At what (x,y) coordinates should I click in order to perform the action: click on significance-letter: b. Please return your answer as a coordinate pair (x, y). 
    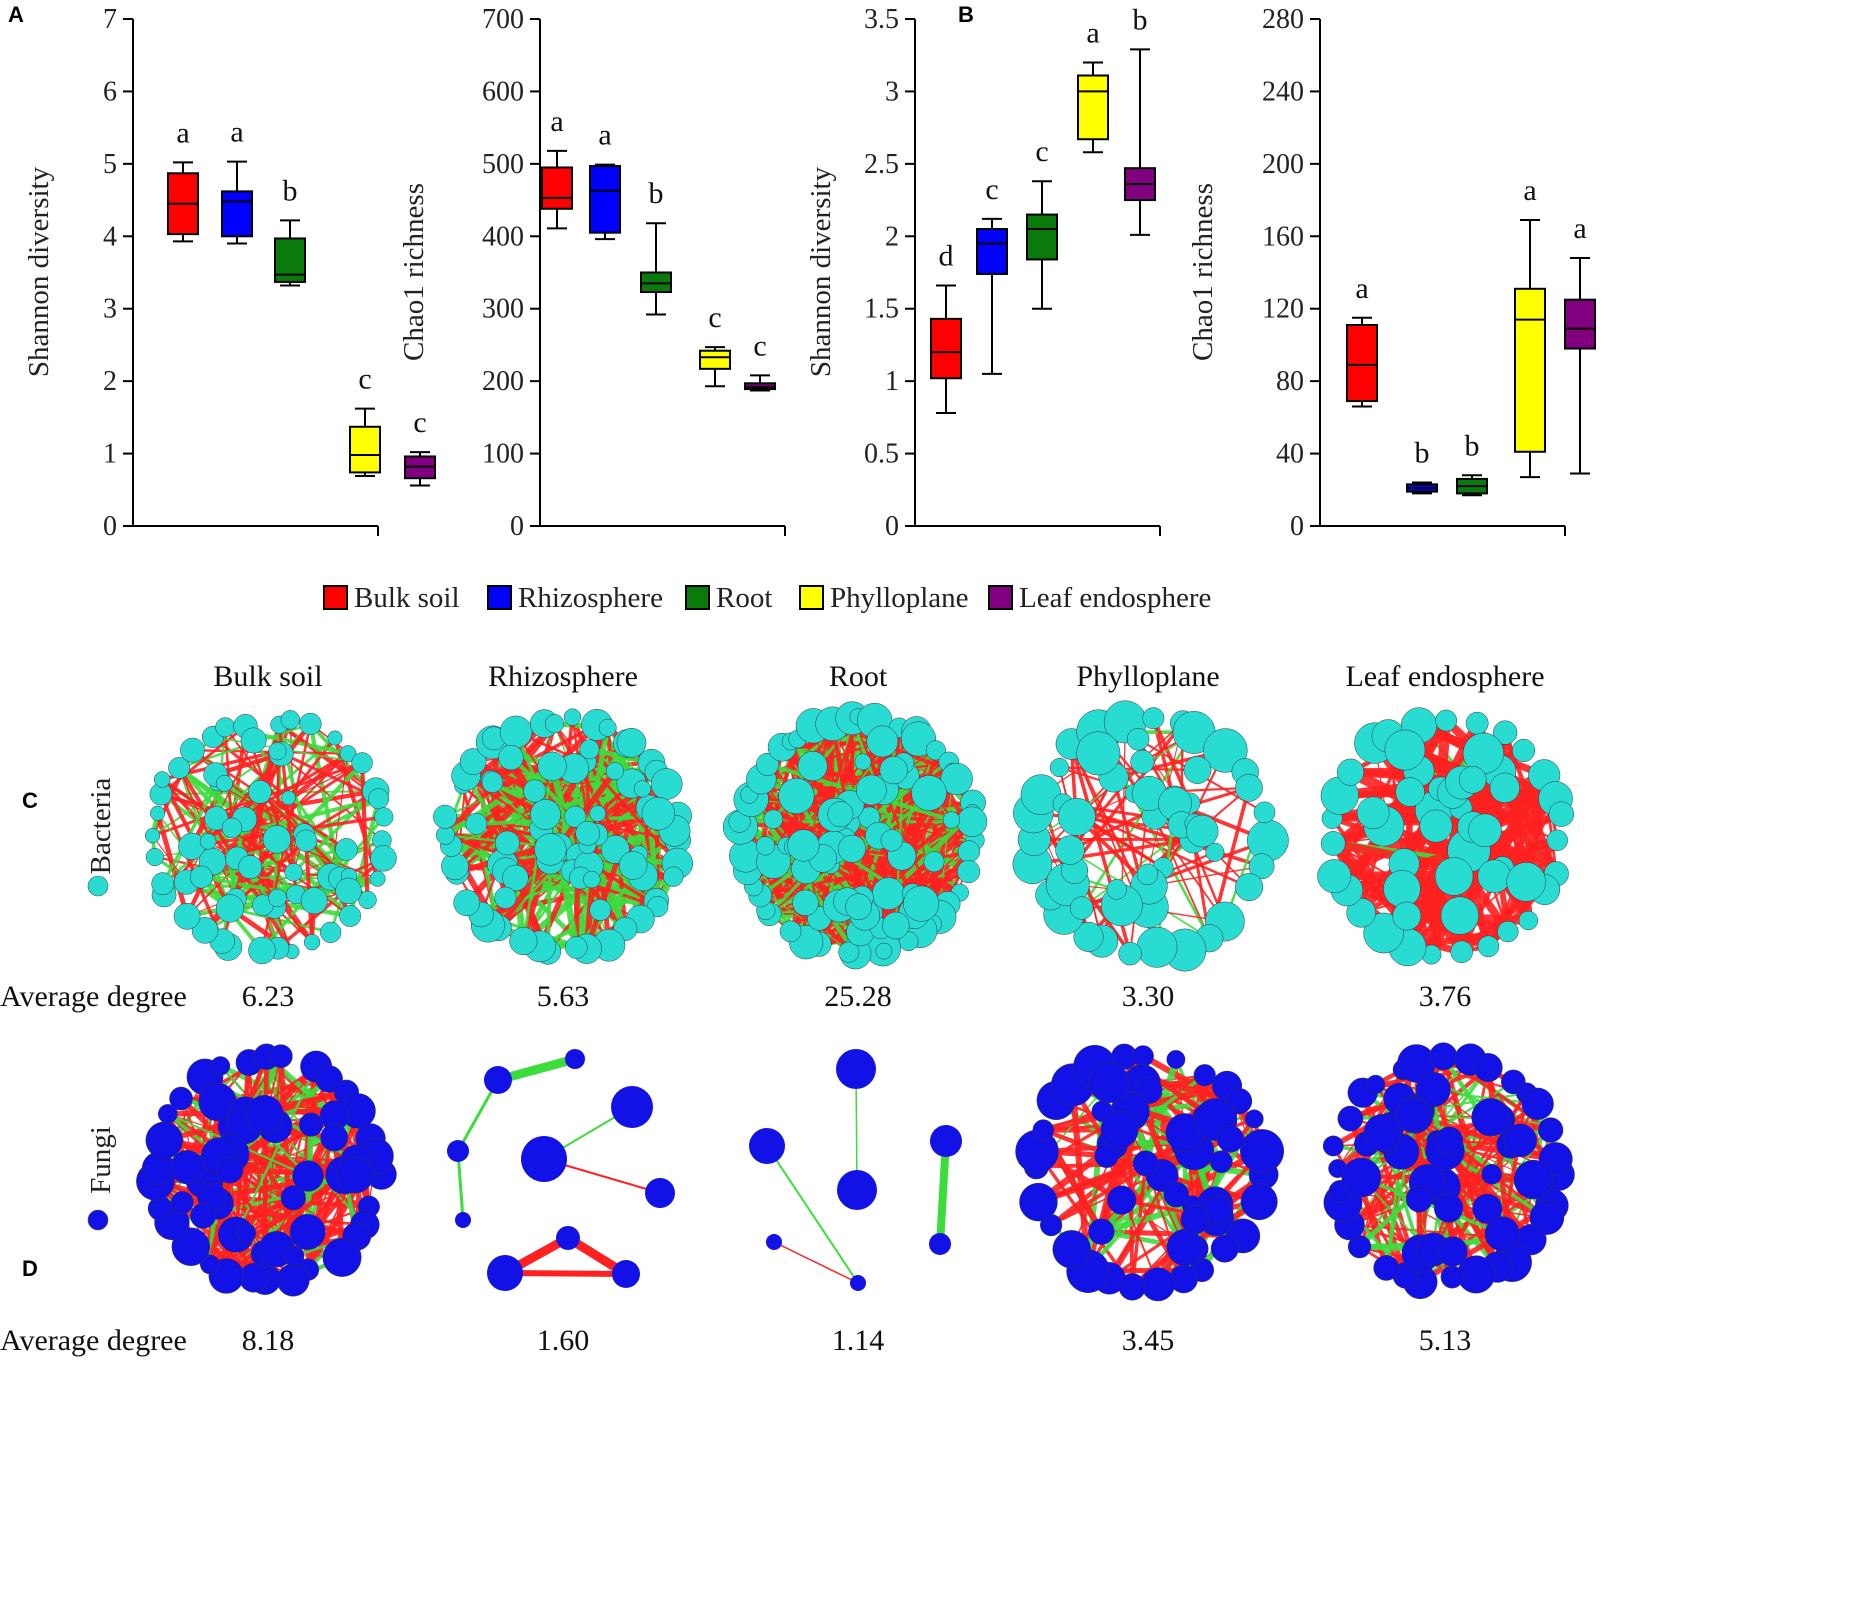
    Looking at the image, I should click on (656, 193).